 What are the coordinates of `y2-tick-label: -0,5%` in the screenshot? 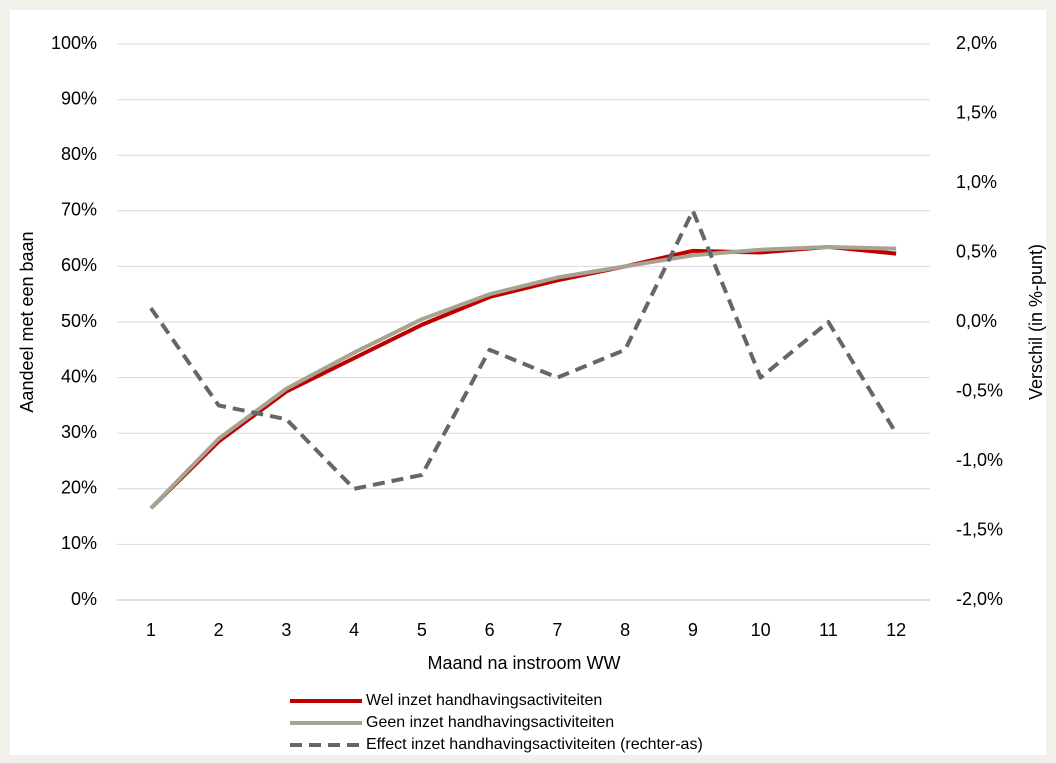 It's located at (979, 390).